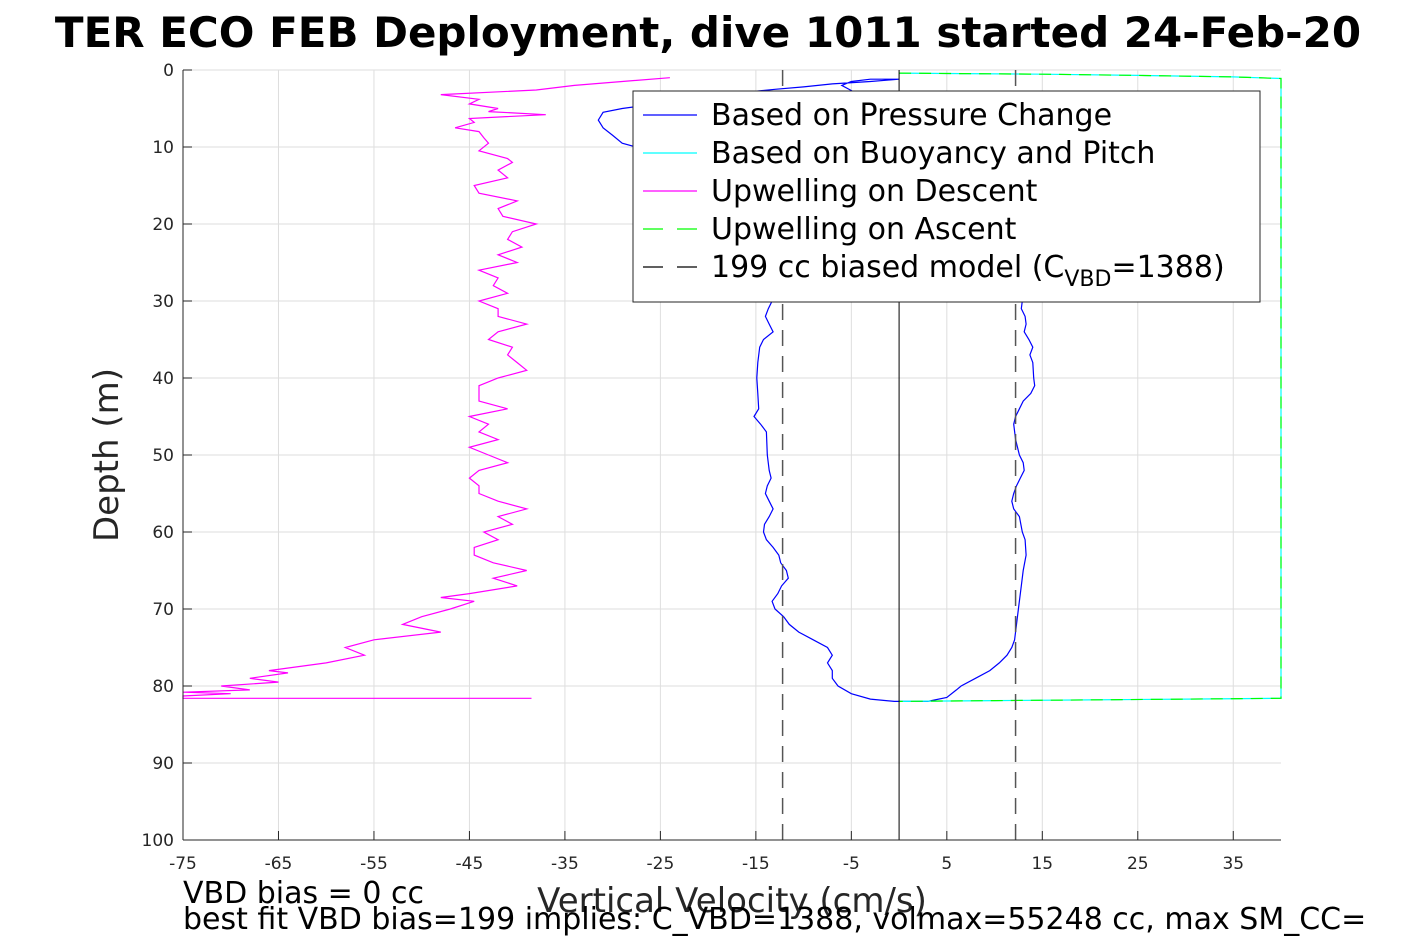 Image resolution: width=1417 pixels, height=945 pixels. I want to click on y-tick-label: 50, so click(163, 456).